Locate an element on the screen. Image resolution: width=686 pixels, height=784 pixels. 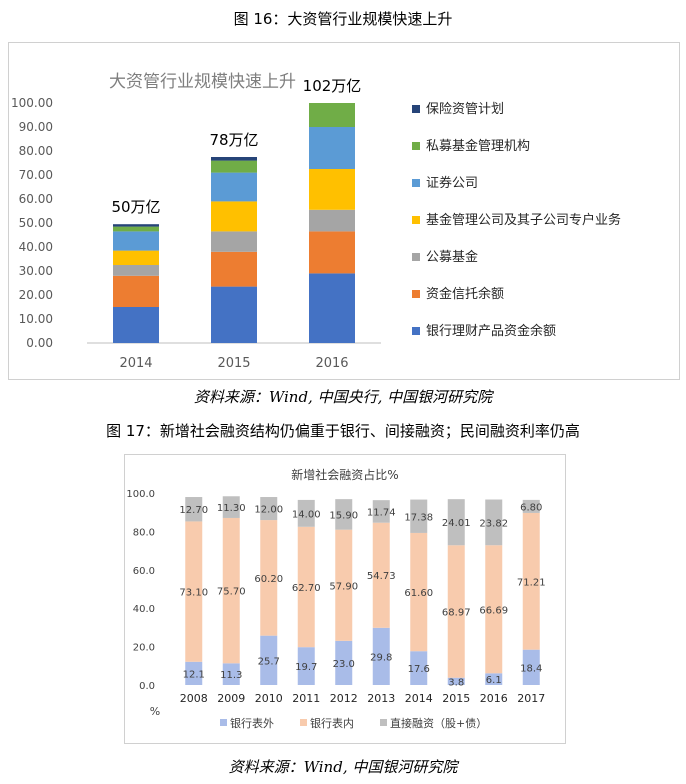
data-label: 60.20 is located at coordinates (268, 579).